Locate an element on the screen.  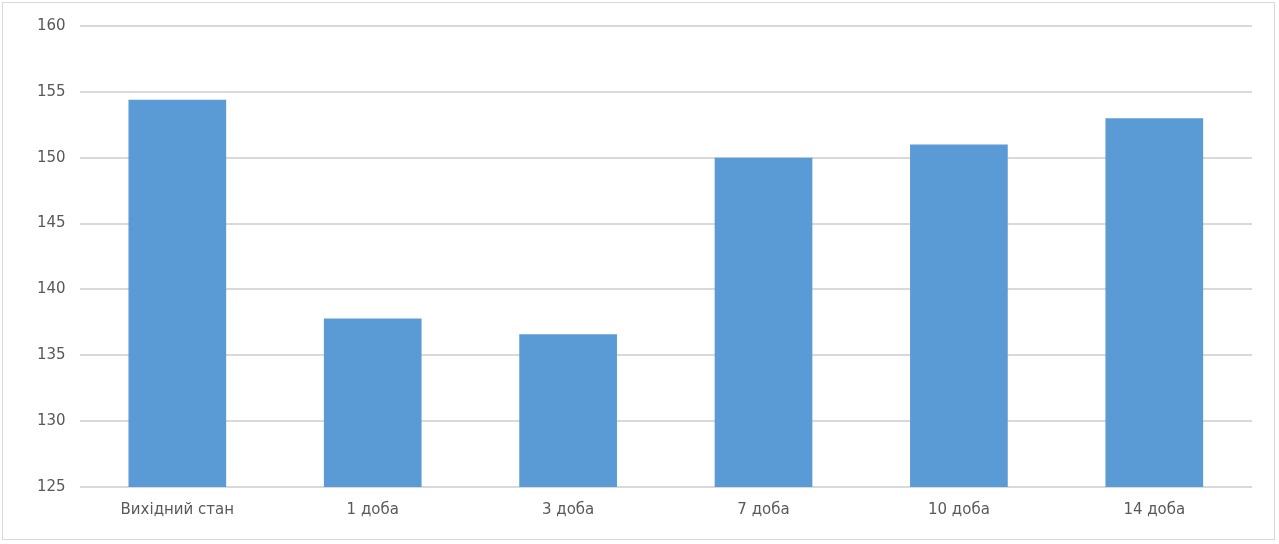
x-tick-label: 3 доба is located at coordinates (568, 508).